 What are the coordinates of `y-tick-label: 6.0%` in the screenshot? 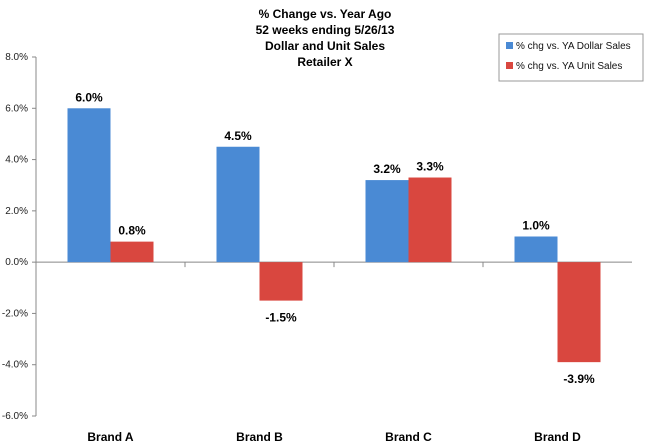 It's located at (16, 108).